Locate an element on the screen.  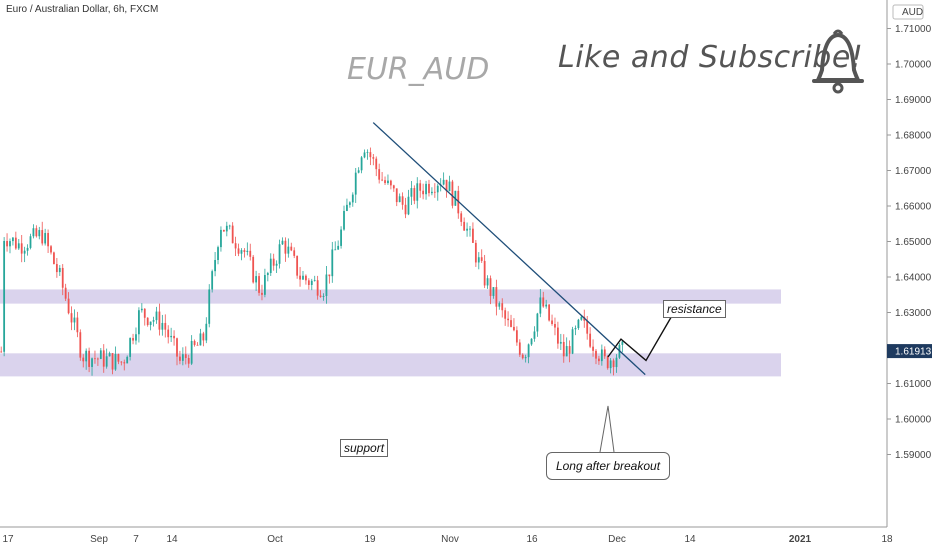
projection-path is located at coordinates (644, 331).